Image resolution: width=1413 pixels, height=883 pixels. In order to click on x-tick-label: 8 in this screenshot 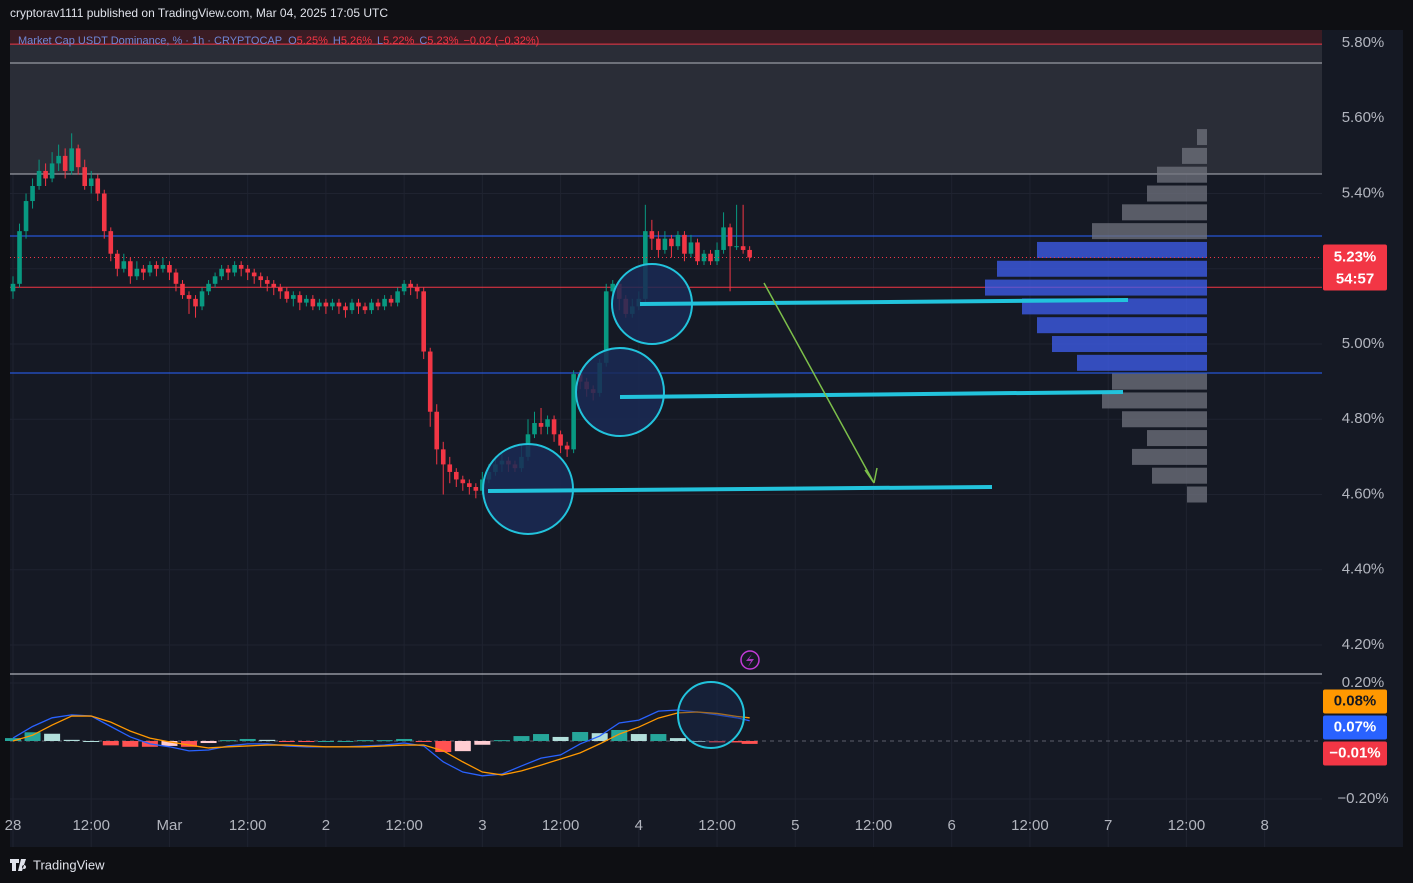, I will do `click(1264, 825)`.